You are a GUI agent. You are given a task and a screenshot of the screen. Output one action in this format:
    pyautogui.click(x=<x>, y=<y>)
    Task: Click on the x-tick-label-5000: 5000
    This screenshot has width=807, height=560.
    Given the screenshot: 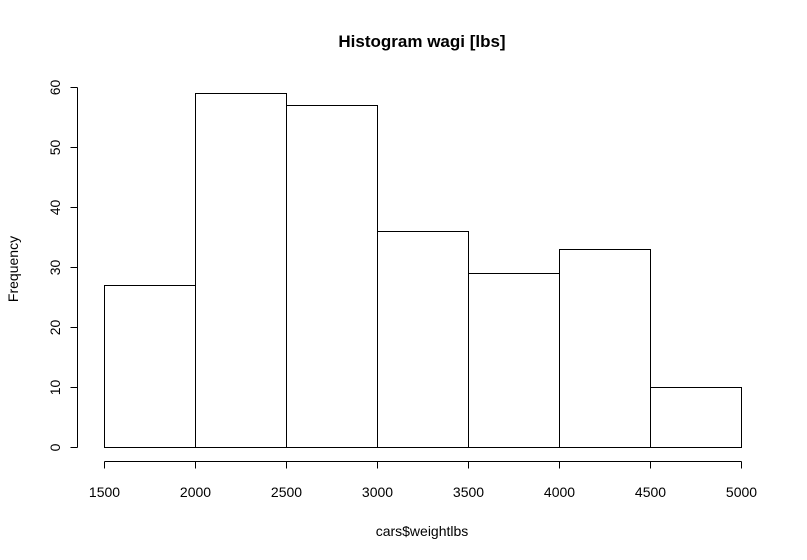 What is the action you would take?
    pyautogui.click(x=741, y=492)
    